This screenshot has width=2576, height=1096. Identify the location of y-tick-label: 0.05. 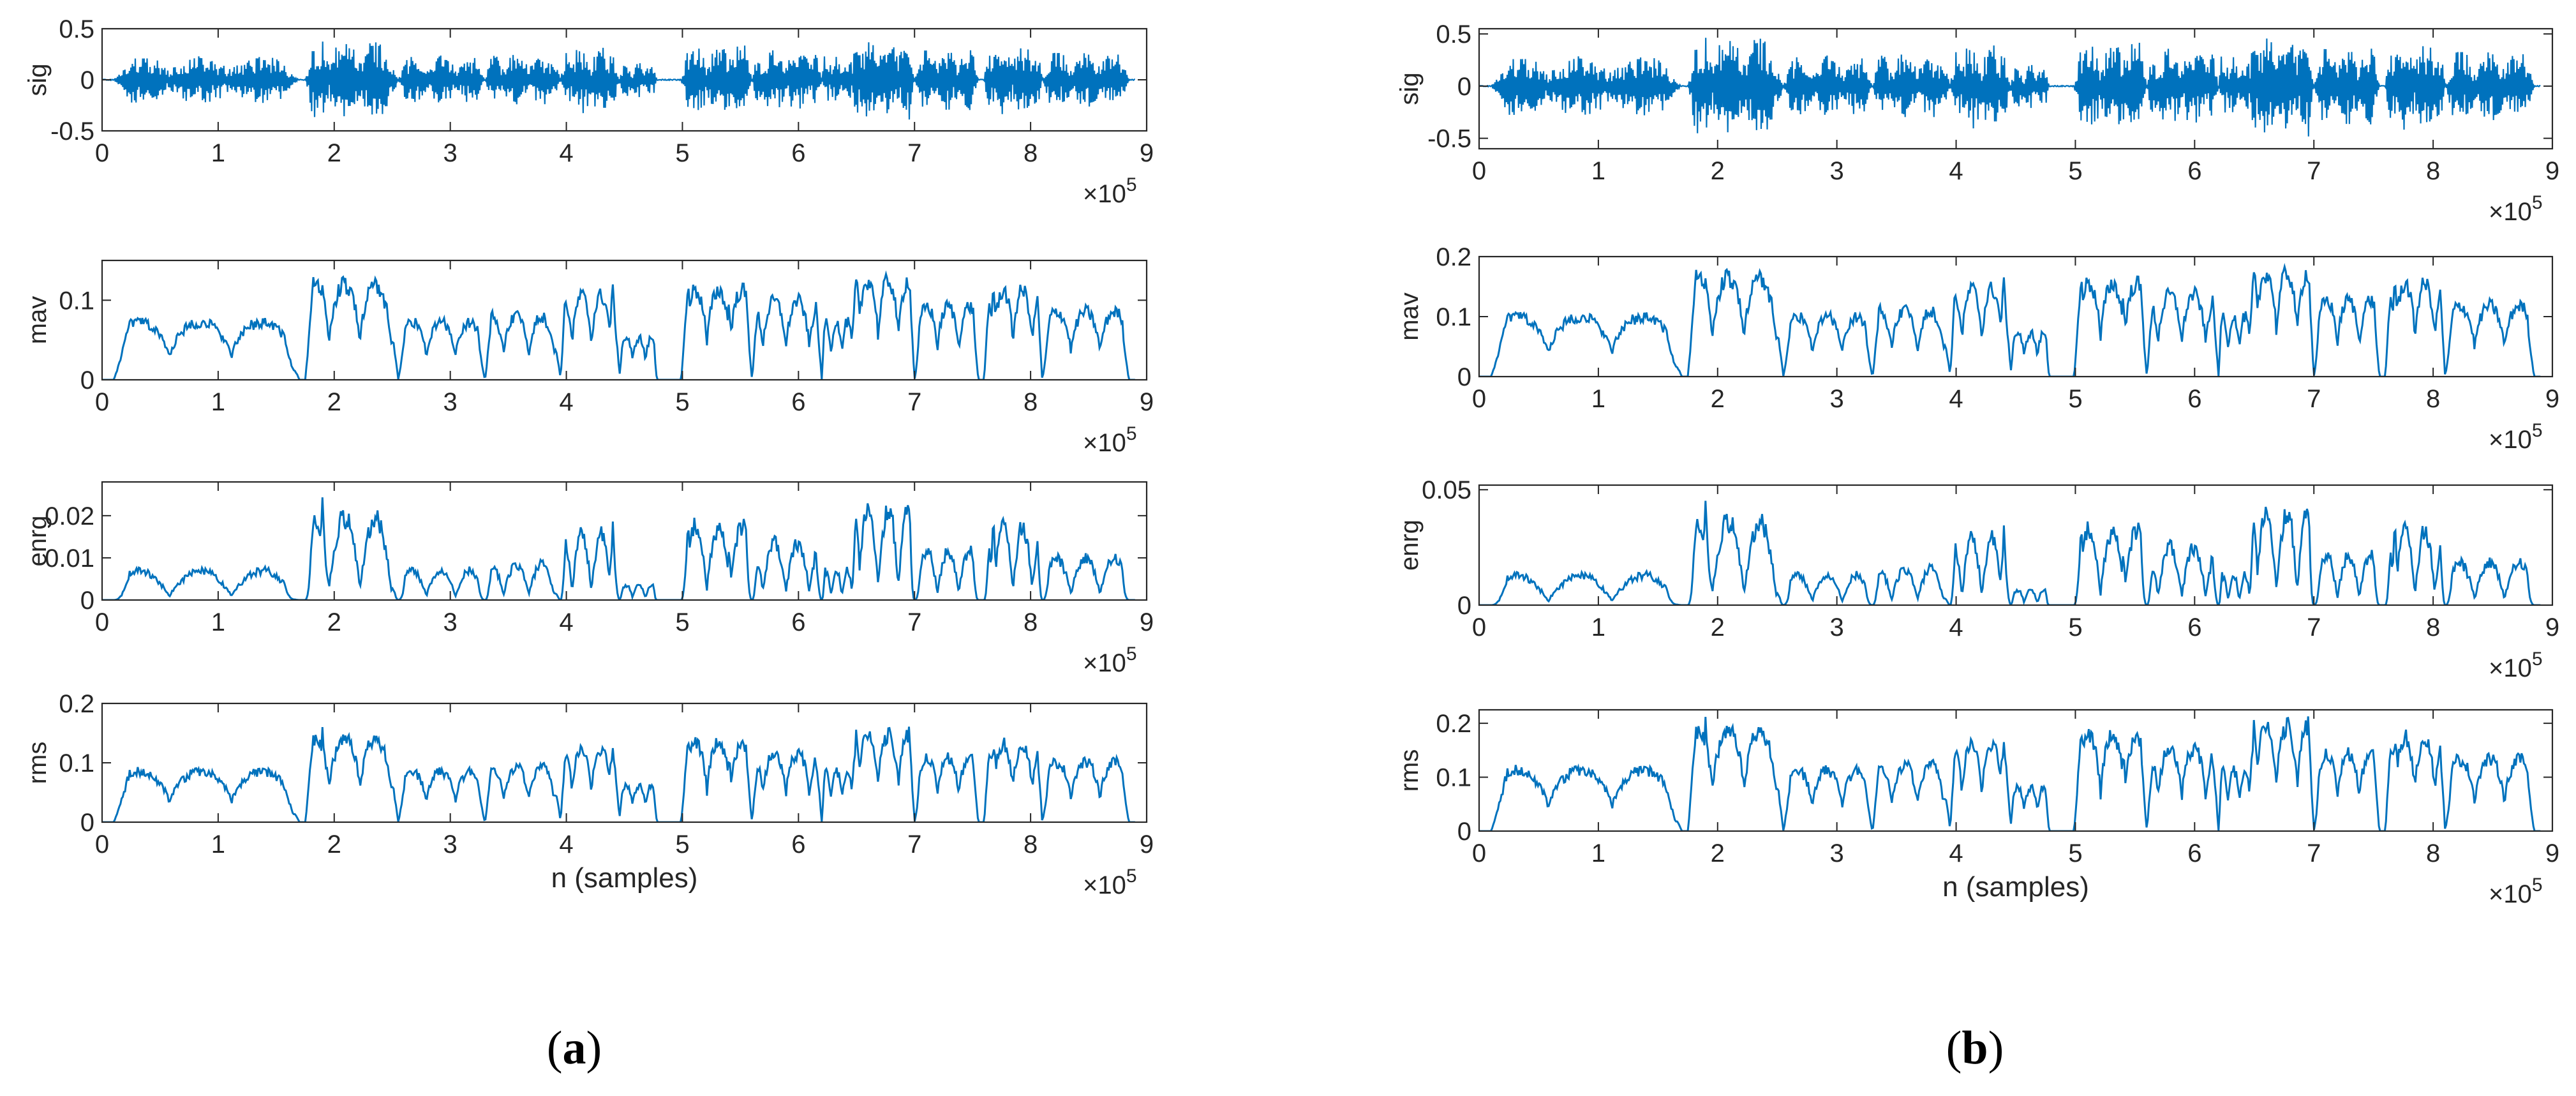
(1446, 490).